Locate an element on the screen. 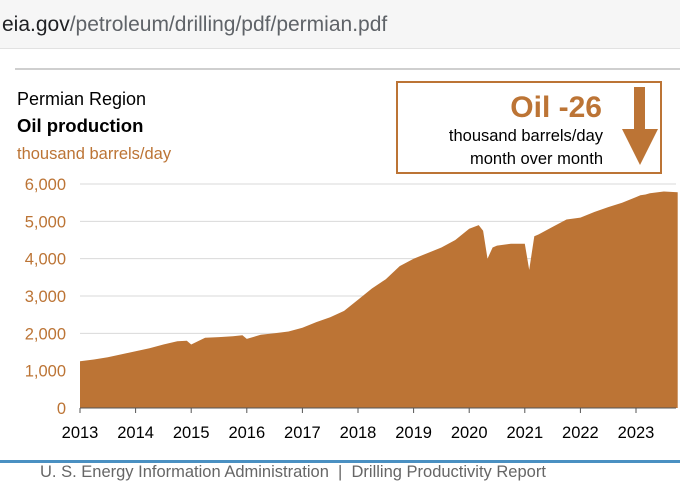  url-host: eia.gov is located at coordinates (36, 24).